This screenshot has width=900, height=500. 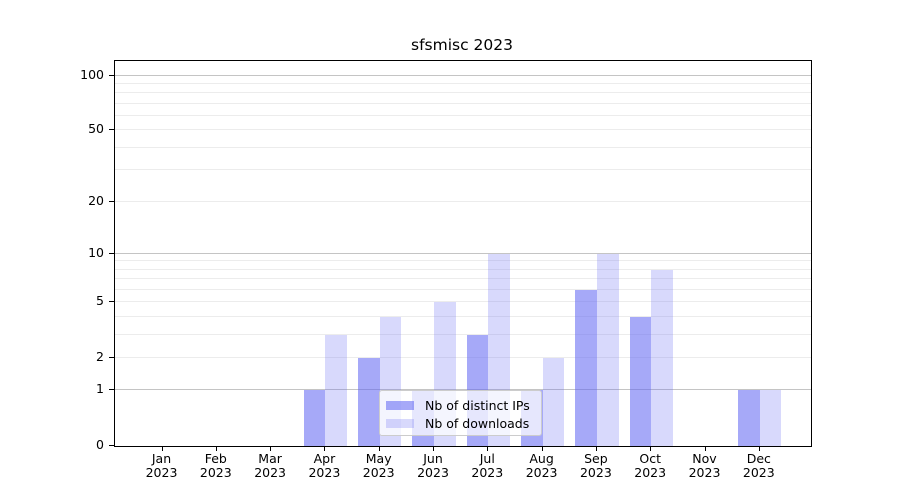 What do you see at coordinates (759, 448) in the screenshot?
I see `x-tick-mark-dec` at bounding box center [759, 448].